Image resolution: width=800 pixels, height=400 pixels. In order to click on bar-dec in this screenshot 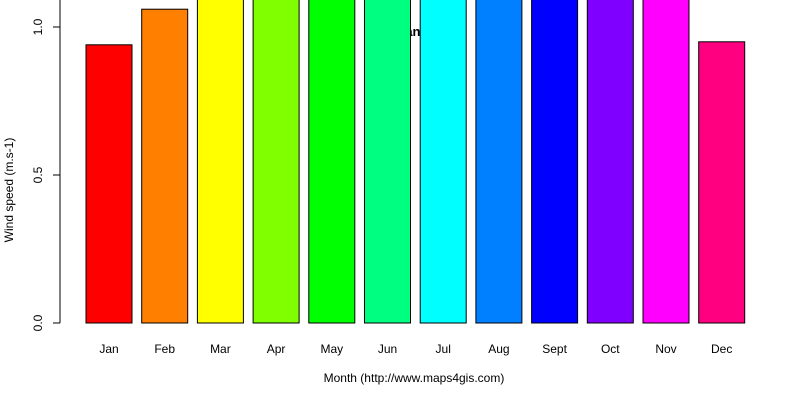, I will do `click(722, 182)`.